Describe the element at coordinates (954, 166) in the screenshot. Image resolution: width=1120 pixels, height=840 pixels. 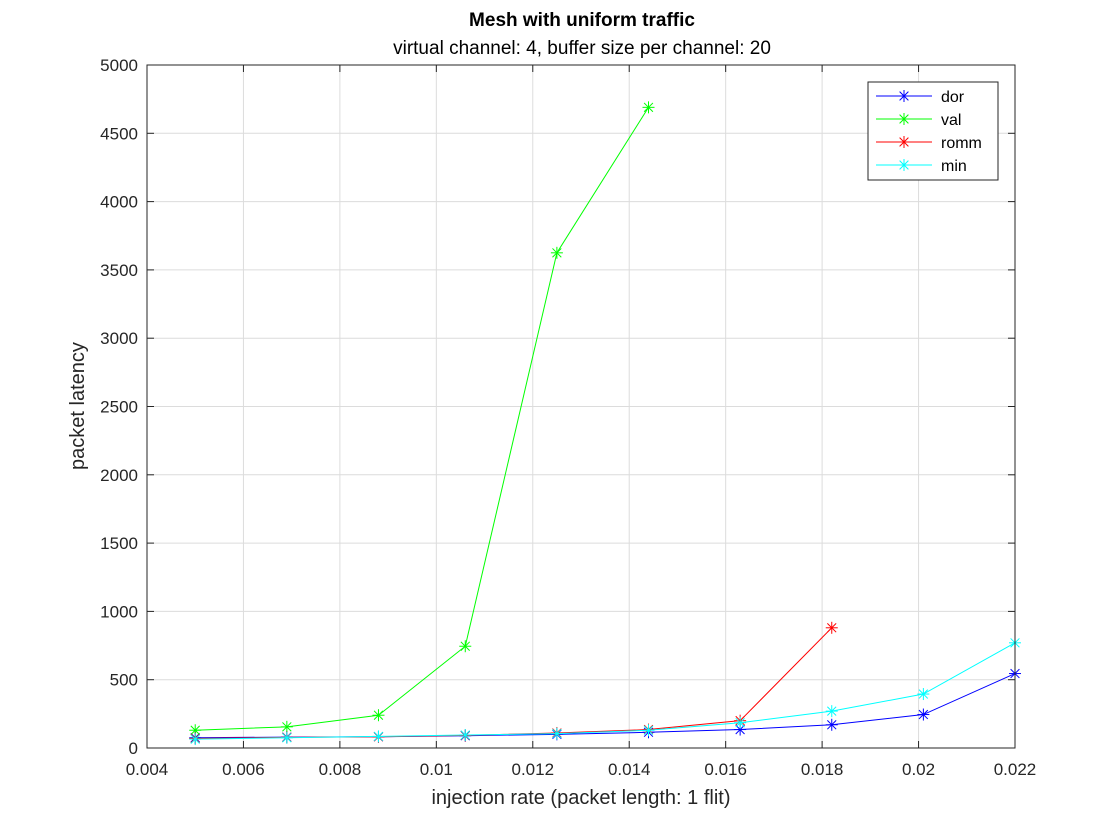
I see `legend-label-min: min` at that location.